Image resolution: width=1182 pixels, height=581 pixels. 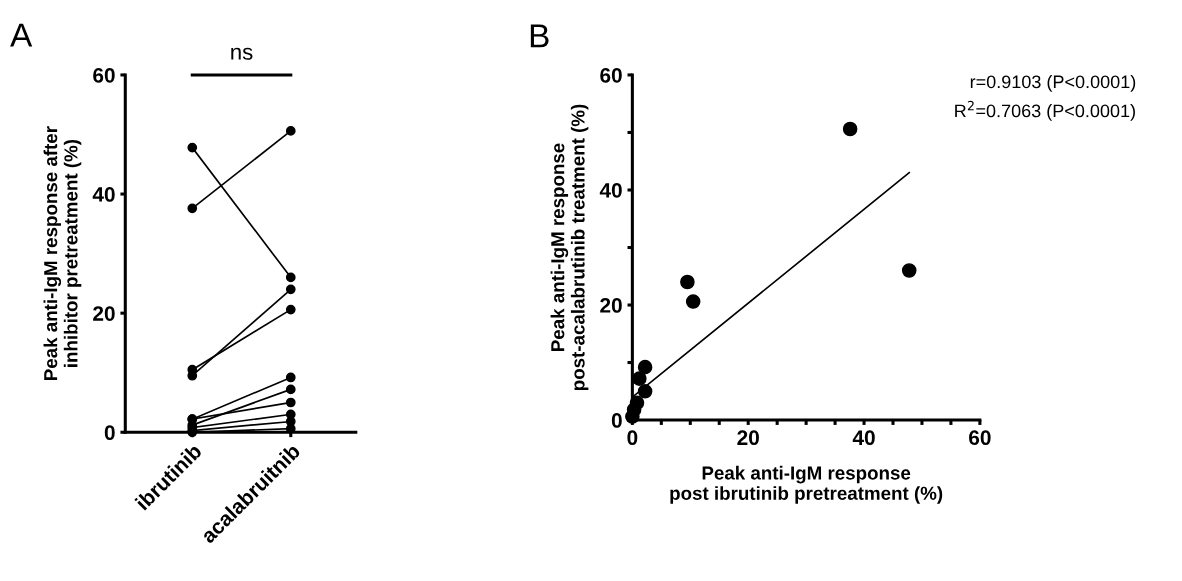 I want to click on x-tick-label: 20, so click(x=748, y=438).